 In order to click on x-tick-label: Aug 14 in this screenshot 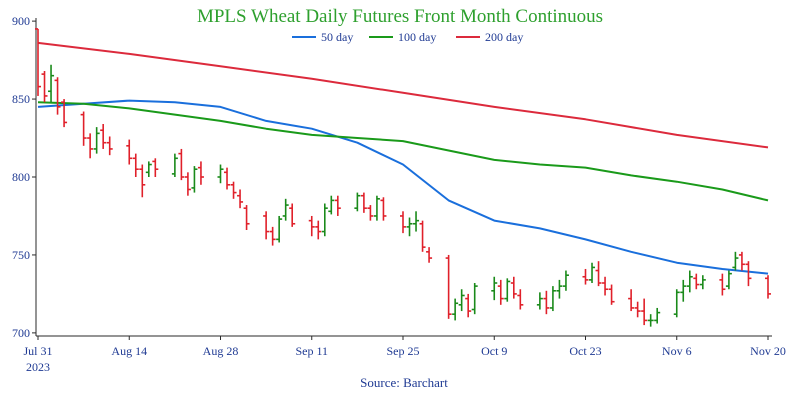, I will do `click(129, 351)`.